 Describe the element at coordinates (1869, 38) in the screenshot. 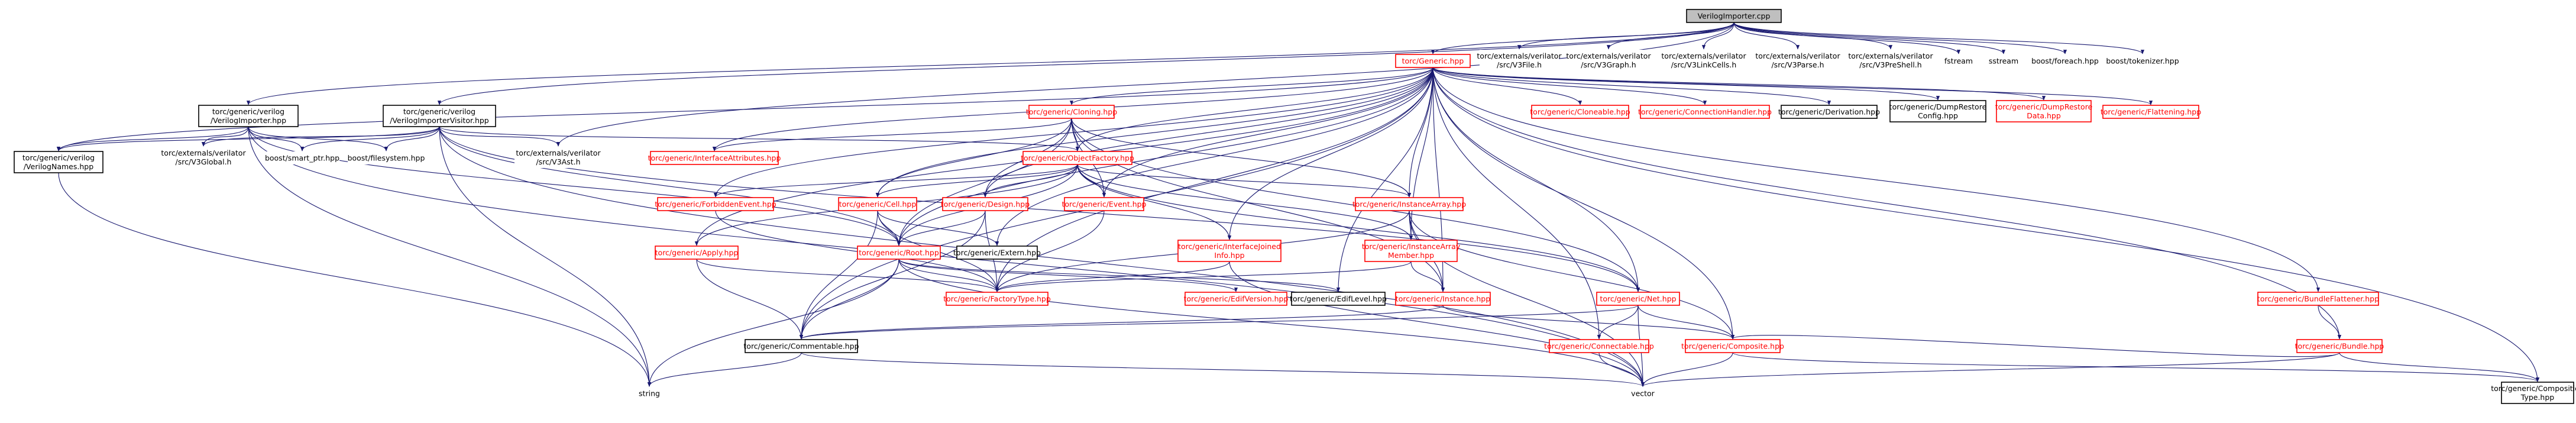

I see `edge-root-to-sstream` at that location.